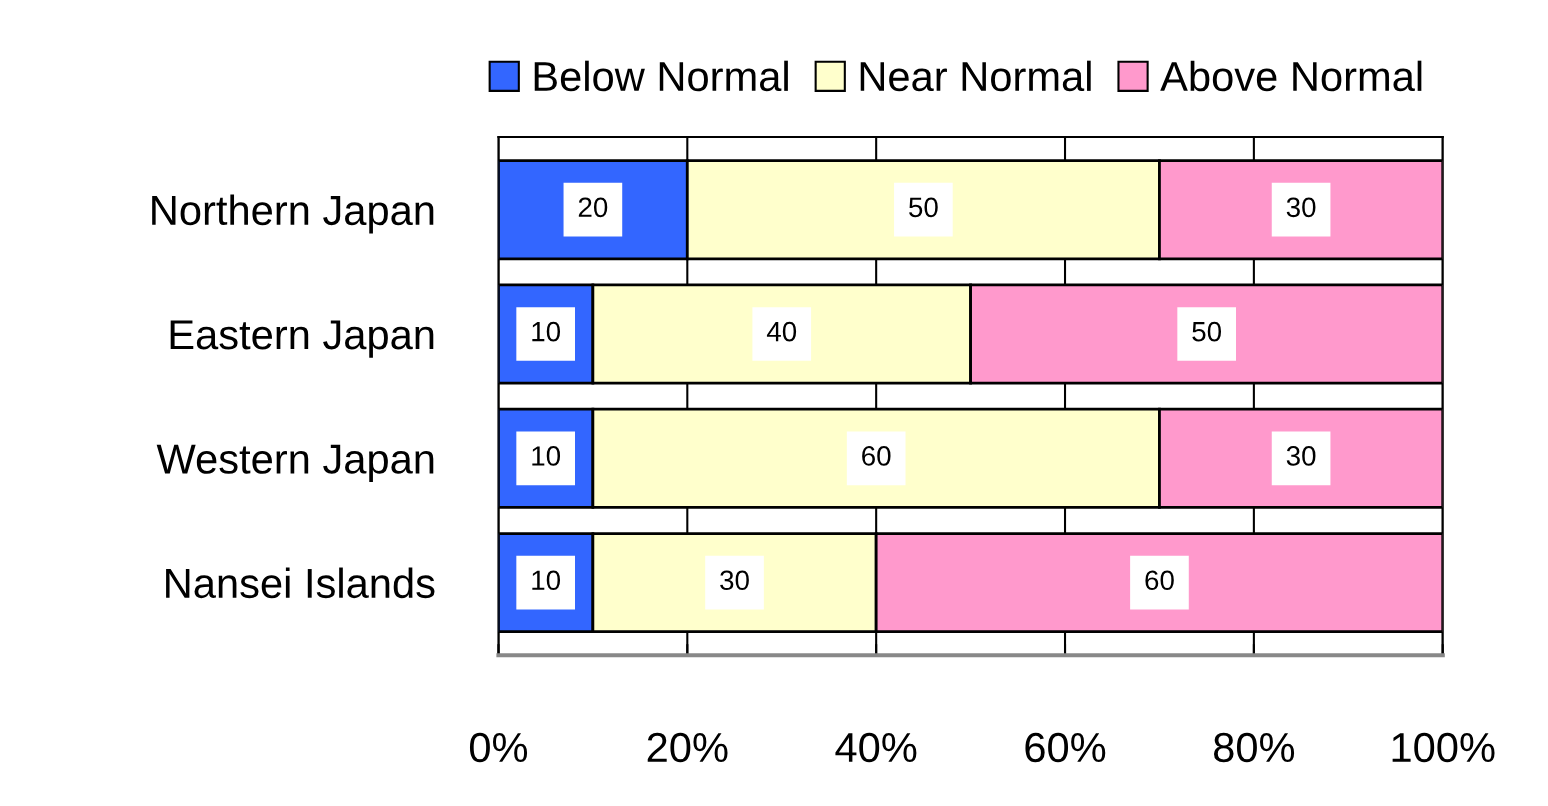 The width and height of the screenshot is (1548, 806). Describe the element at coordinates (876, 747) in the screenshot. I see `x-tick-label: 40%` at that location.